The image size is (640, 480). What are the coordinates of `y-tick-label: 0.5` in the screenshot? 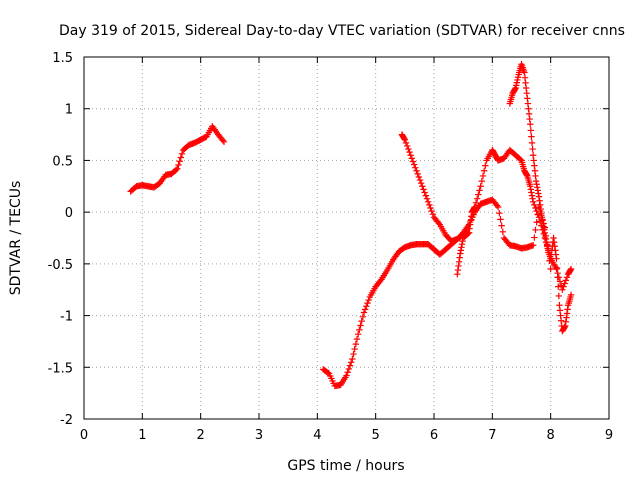 It's located at (62, 161).